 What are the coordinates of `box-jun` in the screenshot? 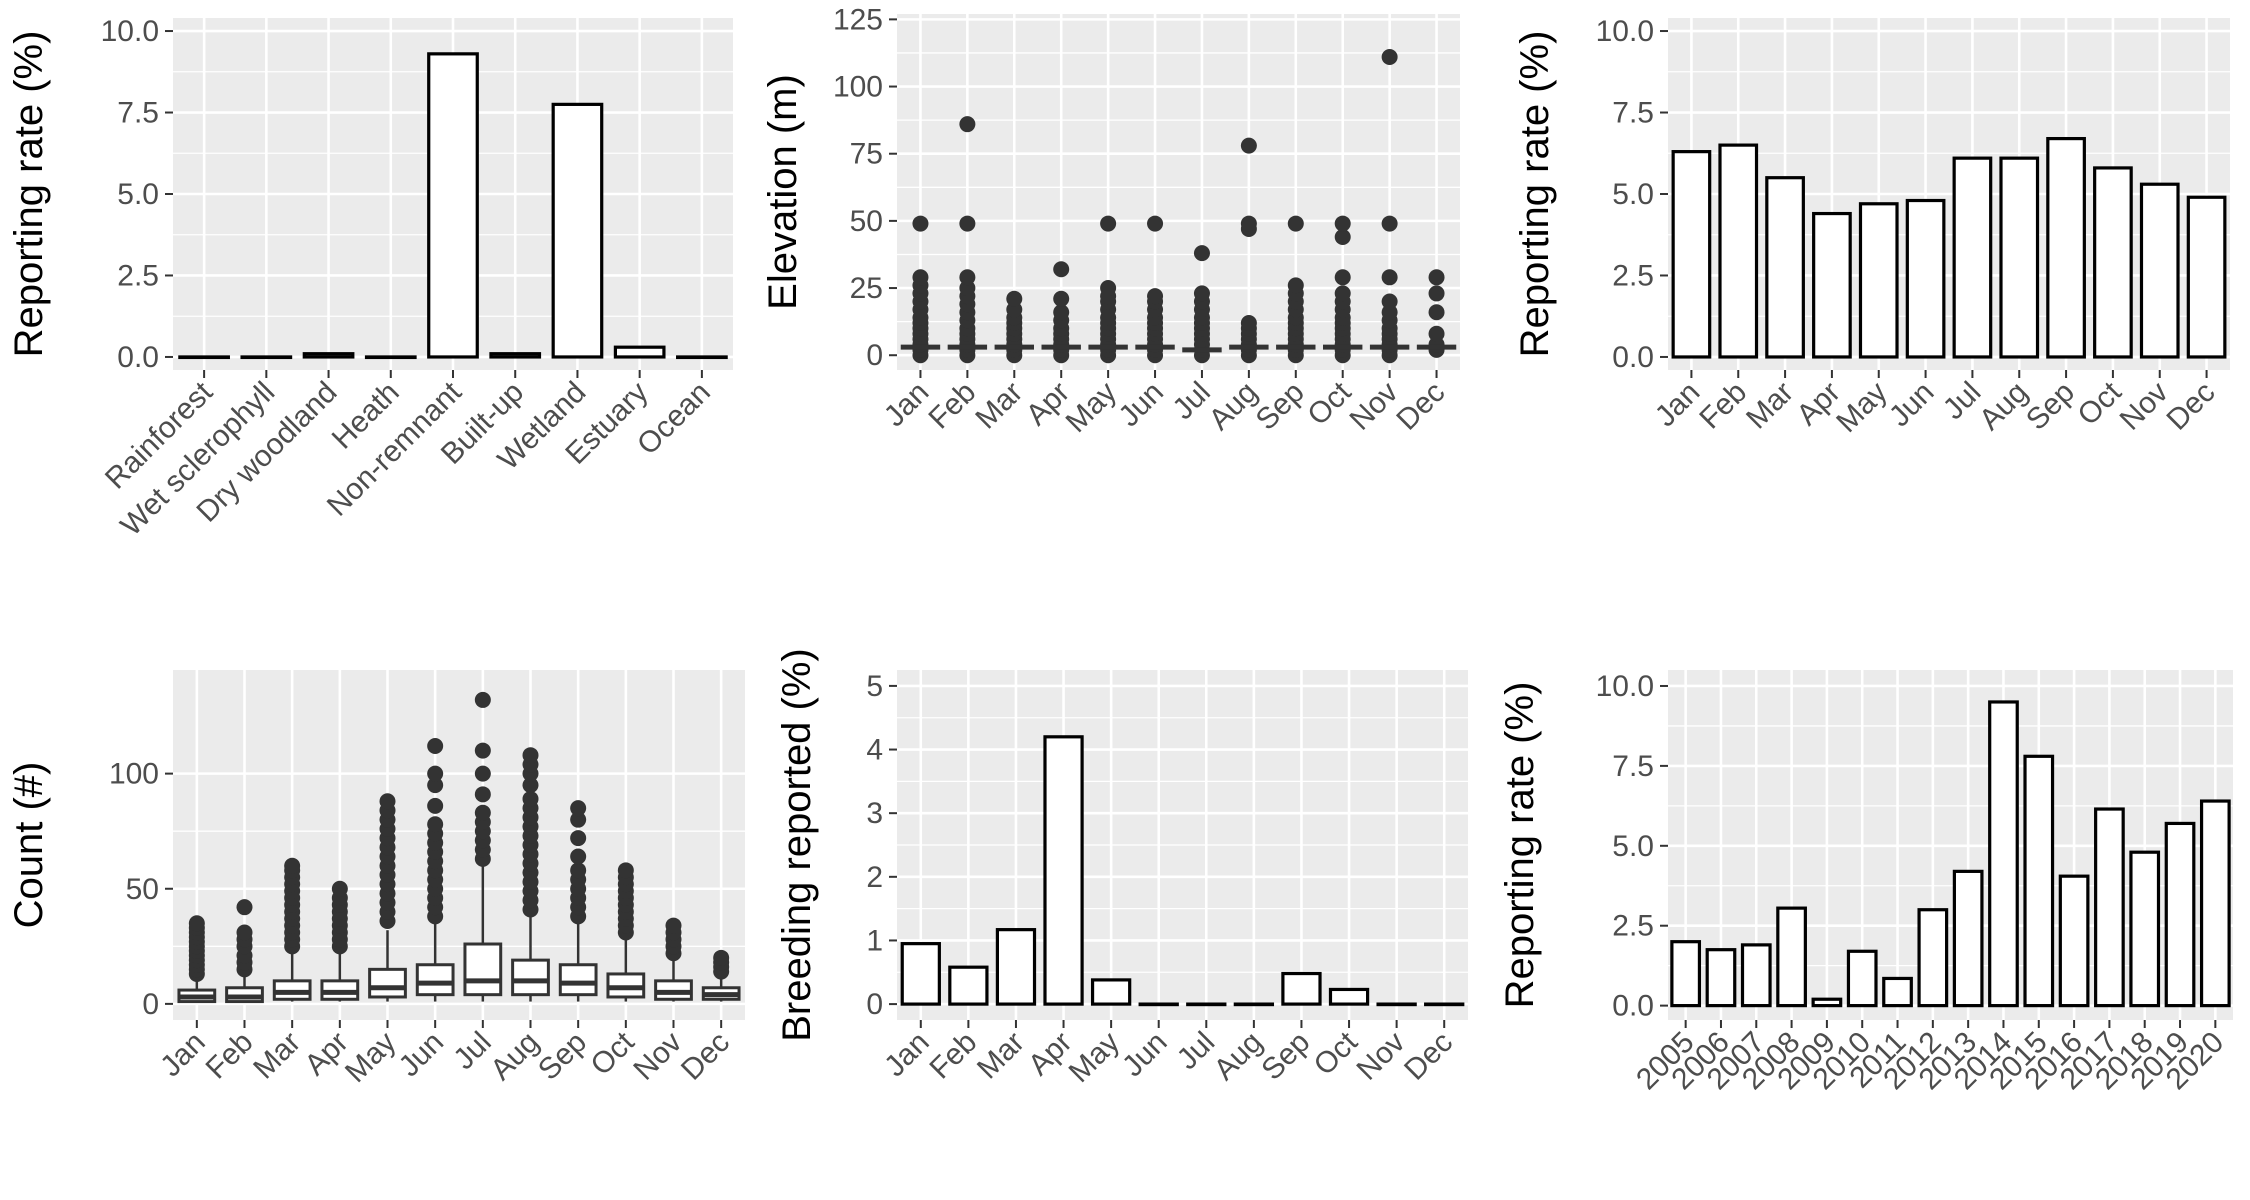 It's located at (435, 980).